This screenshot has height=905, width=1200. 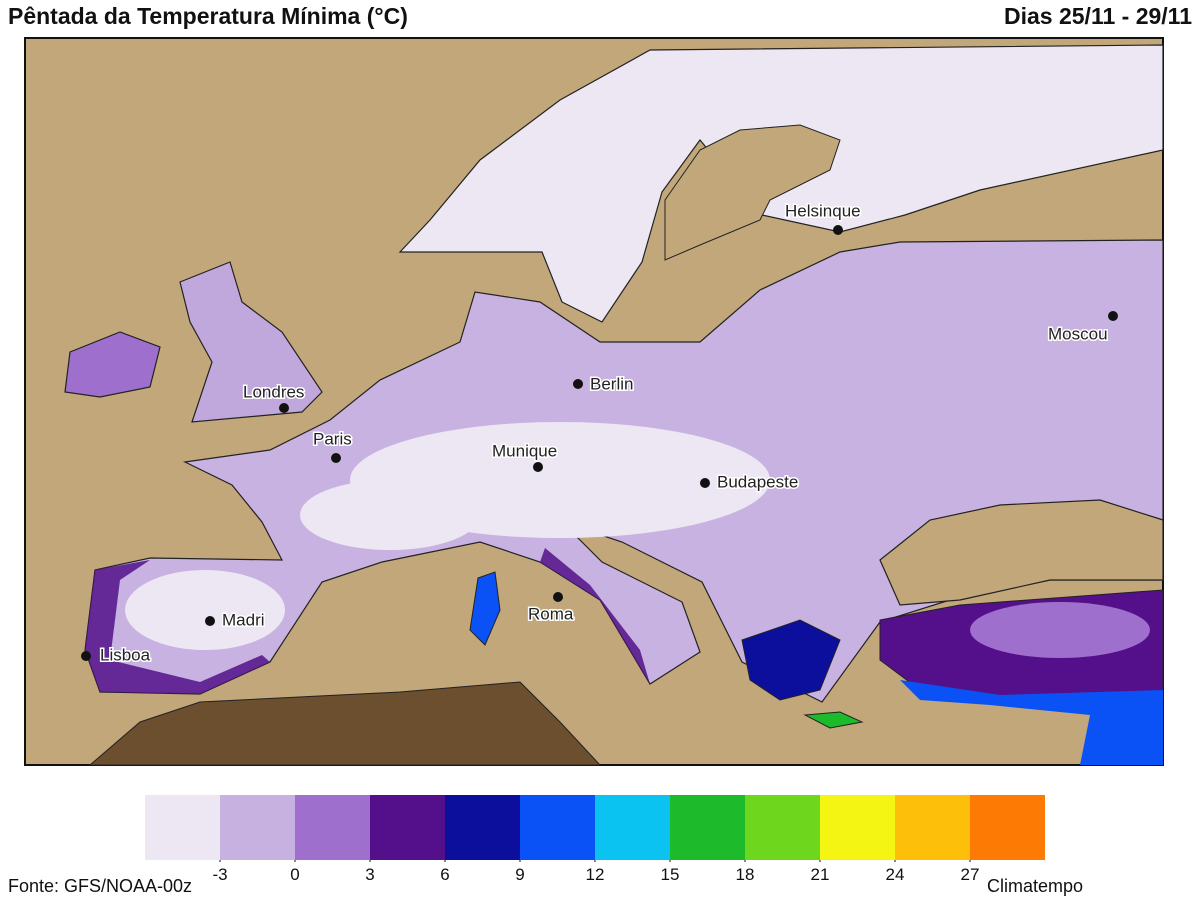 I want to click on legend: -3 0 3 6 9 12 15 18 21 24 27, so click(x=595, y=839).